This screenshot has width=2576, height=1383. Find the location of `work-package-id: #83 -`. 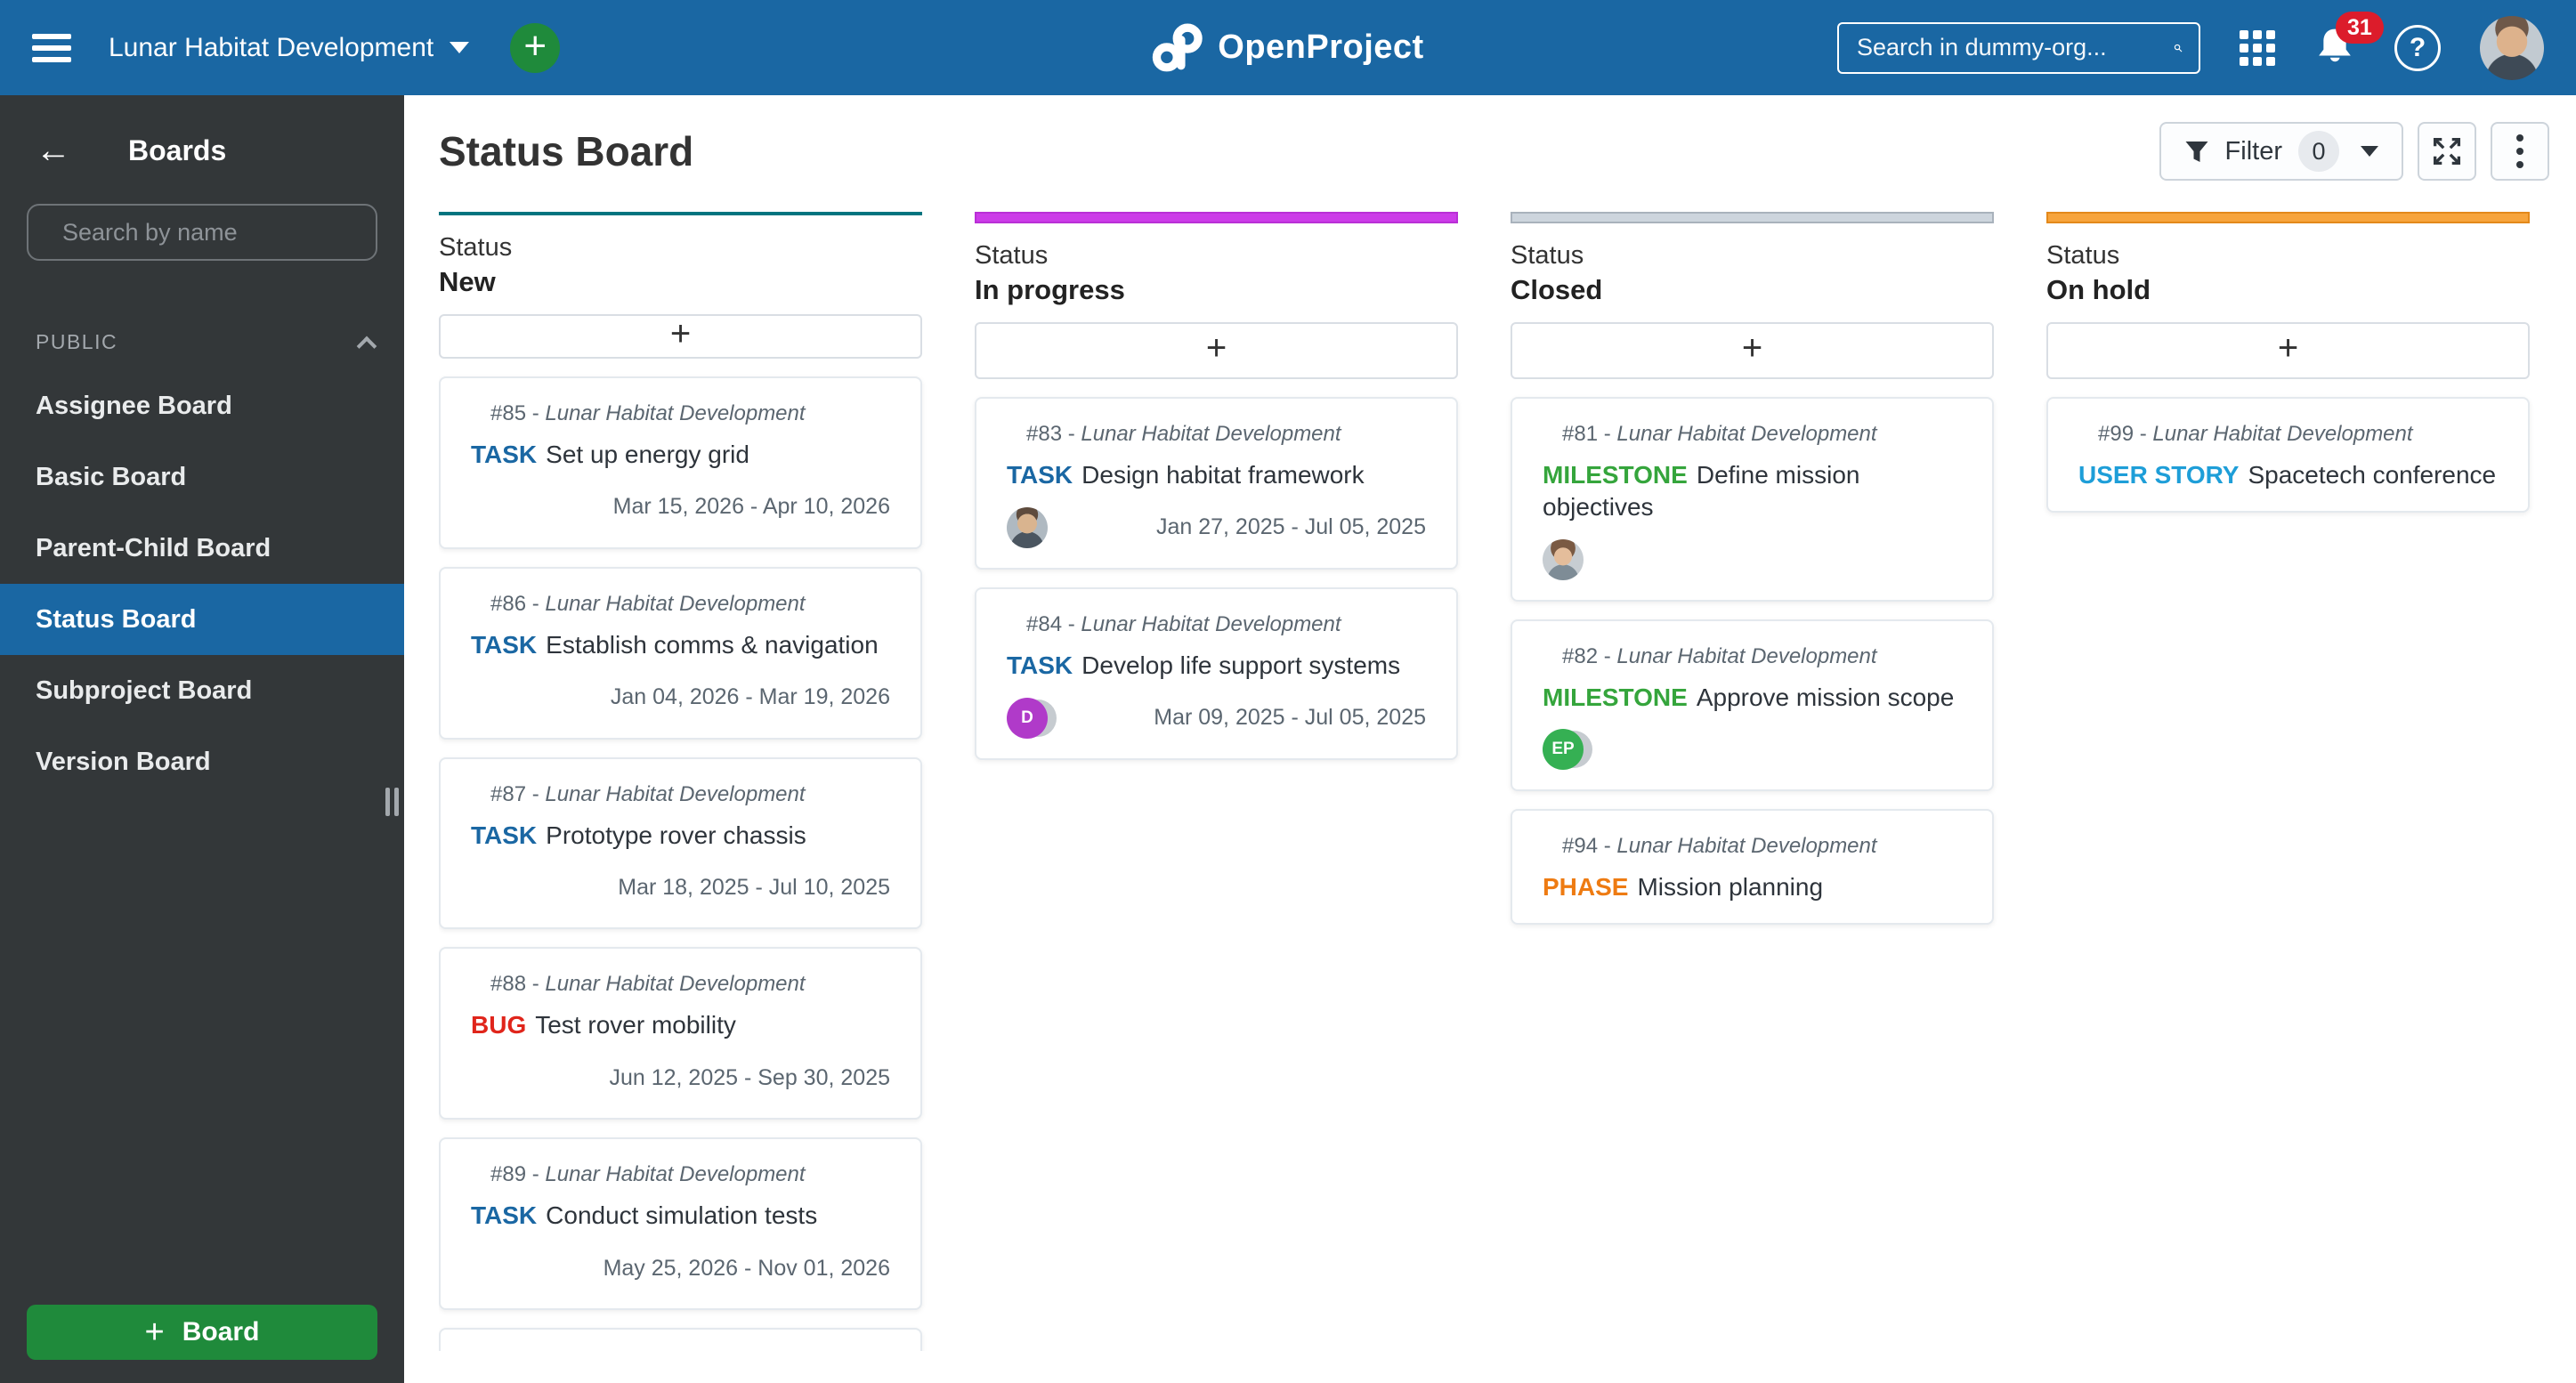

work-package-id: #83 - is located at coordinates (1054, 434).